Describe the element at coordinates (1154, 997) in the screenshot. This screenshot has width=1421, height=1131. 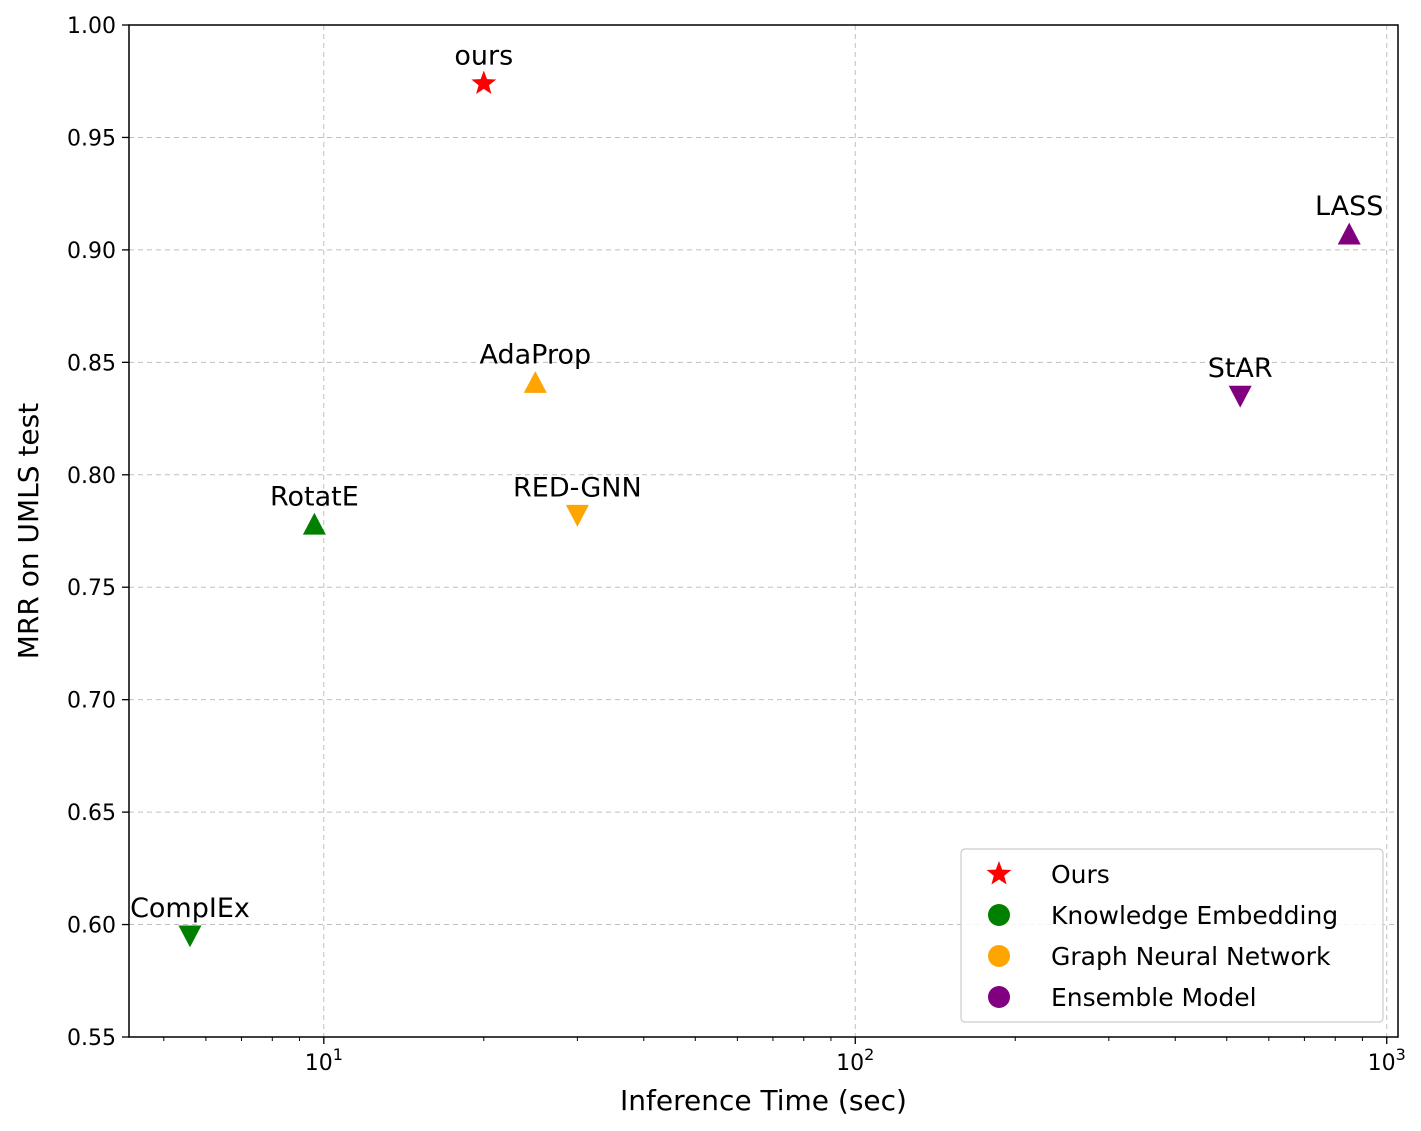
I see `legend-label: Ensemble Model` at that location.